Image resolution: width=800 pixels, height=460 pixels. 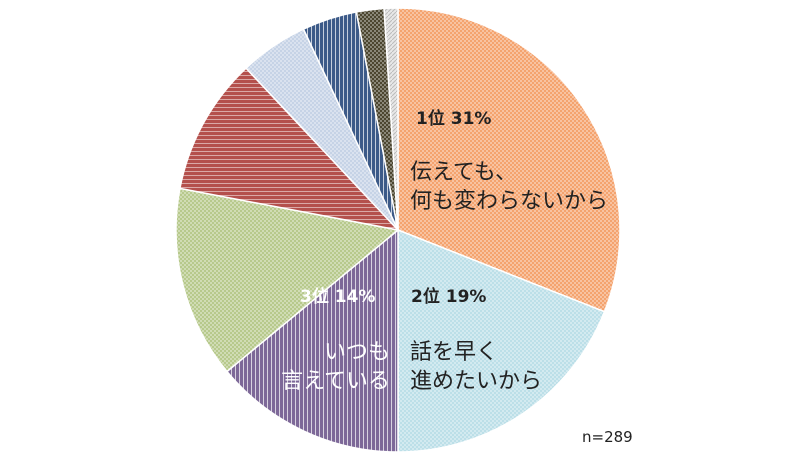 I want to click on label-reason-3-line2: 言えている, so click(x=335, y=381).